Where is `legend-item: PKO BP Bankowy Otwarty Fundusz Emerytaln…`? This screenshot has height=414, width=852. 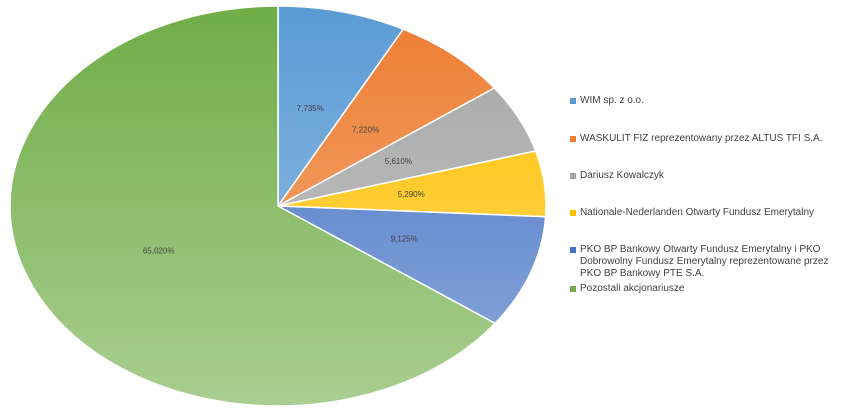 legend-item: PKO BP Bankowy Otwarty Fundusz Emerytaln… is located at coordinates (709, 262).